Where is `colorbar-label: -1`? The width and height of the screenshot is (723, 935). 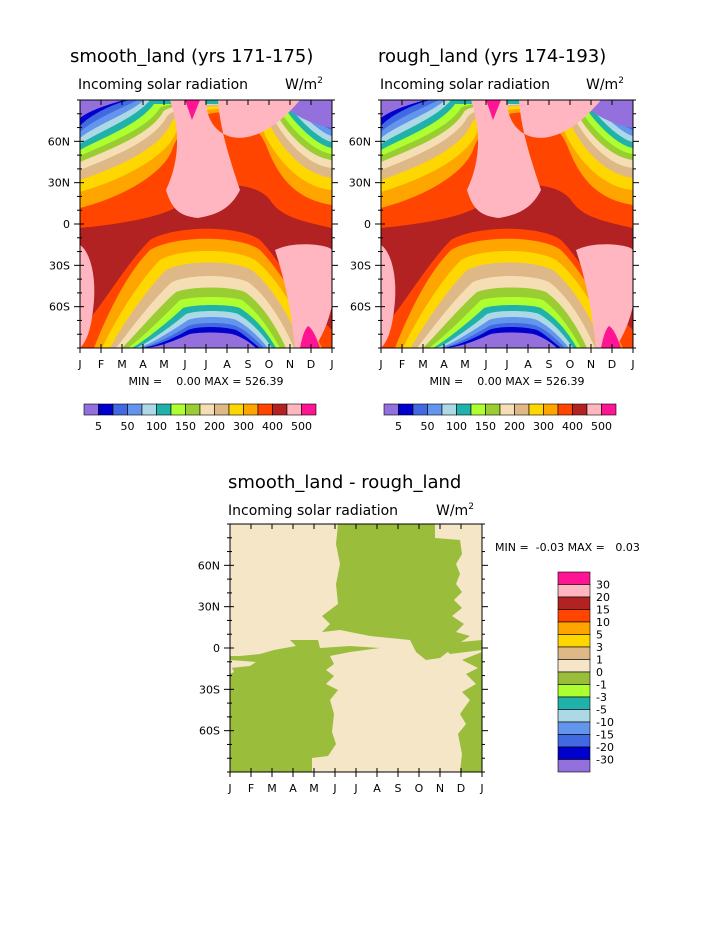
colorbar-label: -1 is located at coordinates (601, 685).